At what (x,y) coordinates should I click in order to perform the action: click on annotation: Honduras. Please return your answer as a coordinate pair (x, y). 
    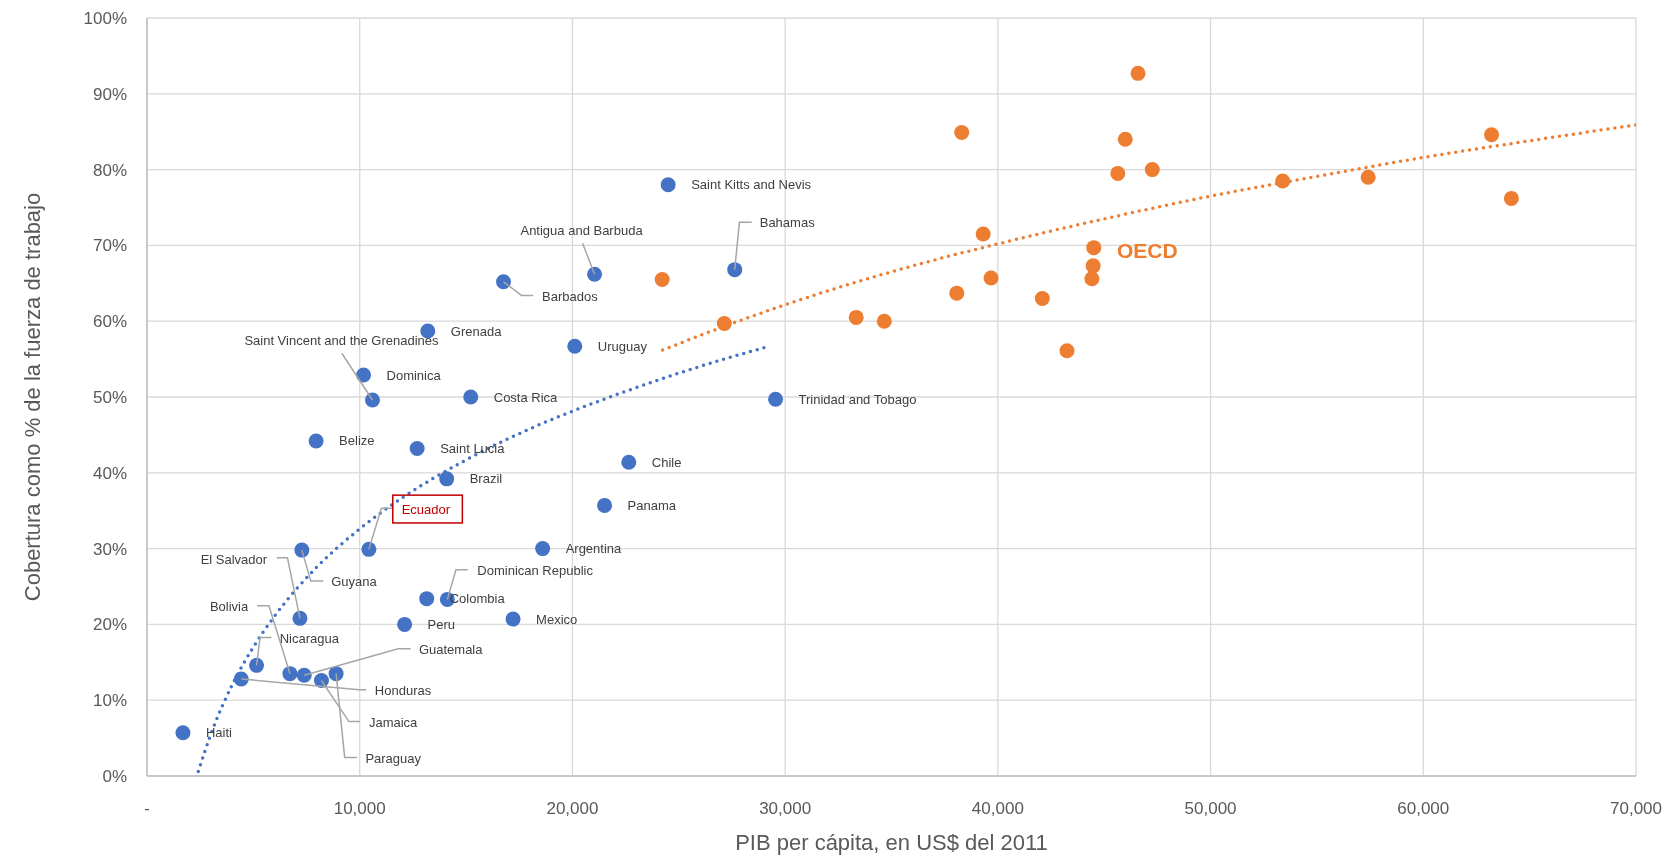
    Looking at the image, I should click on (403, 690).